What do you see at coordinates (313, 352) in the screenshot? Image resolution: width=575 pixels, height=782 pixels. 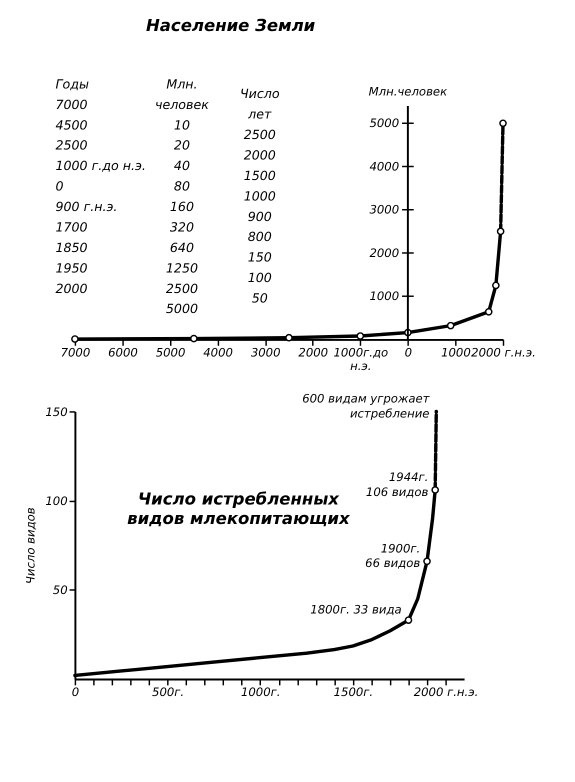 I see `x-tick-label: 2000` at bounding box center [313, 352].